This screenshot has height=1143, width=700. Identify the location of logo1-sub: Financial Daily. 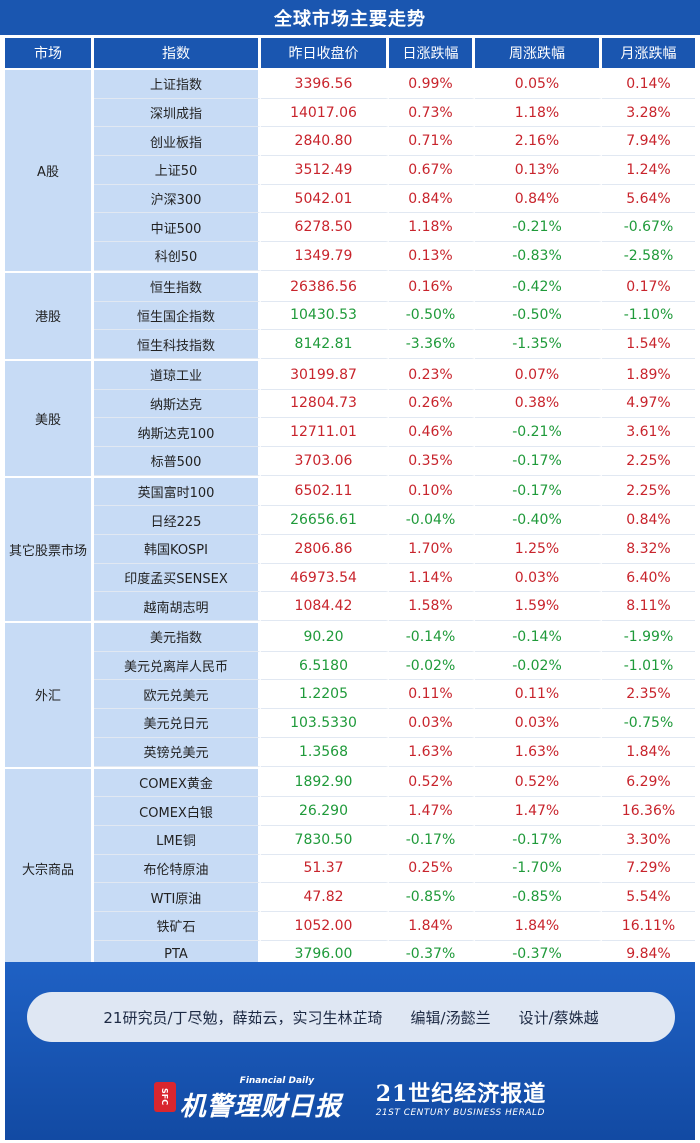
(277, 1080).